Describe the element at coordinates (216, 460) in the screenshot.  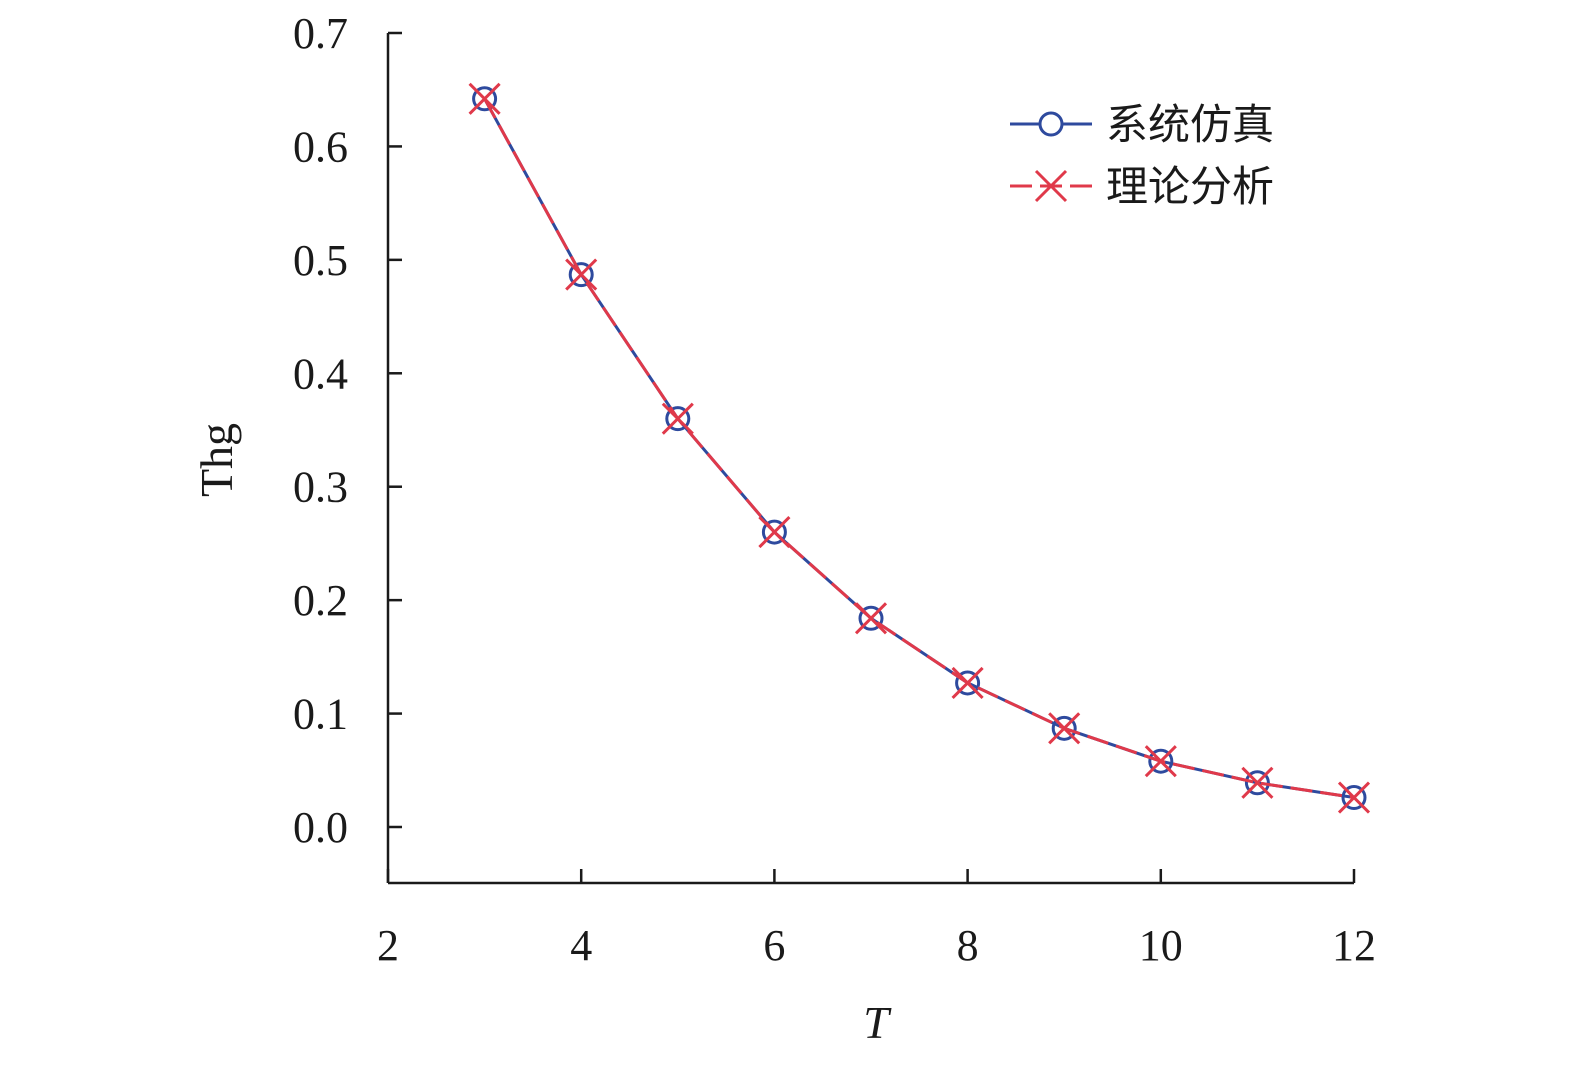
I see `y-axis-title: Thg` at that location.